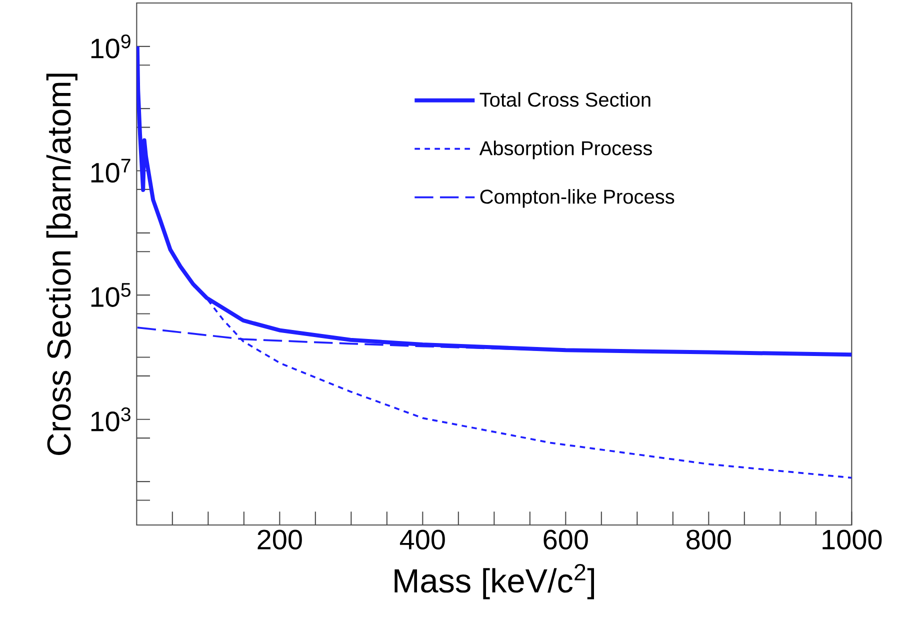 This screenshot has width=915, height=621. I want to click on x-axis-title: Mass [keV/c$^{2}$], so click(494, 582).